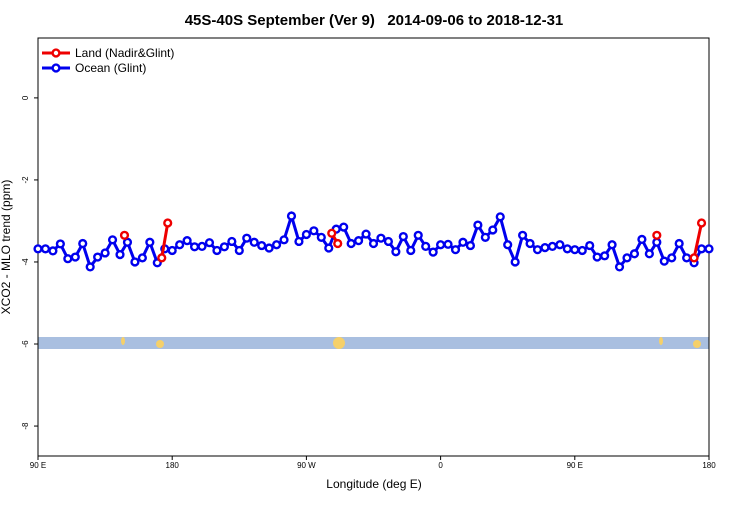  What do you see at coordinates (38, 465) in the screenshot?
I see `x-tick-label: 90 E` at bounding box center [38, 465].